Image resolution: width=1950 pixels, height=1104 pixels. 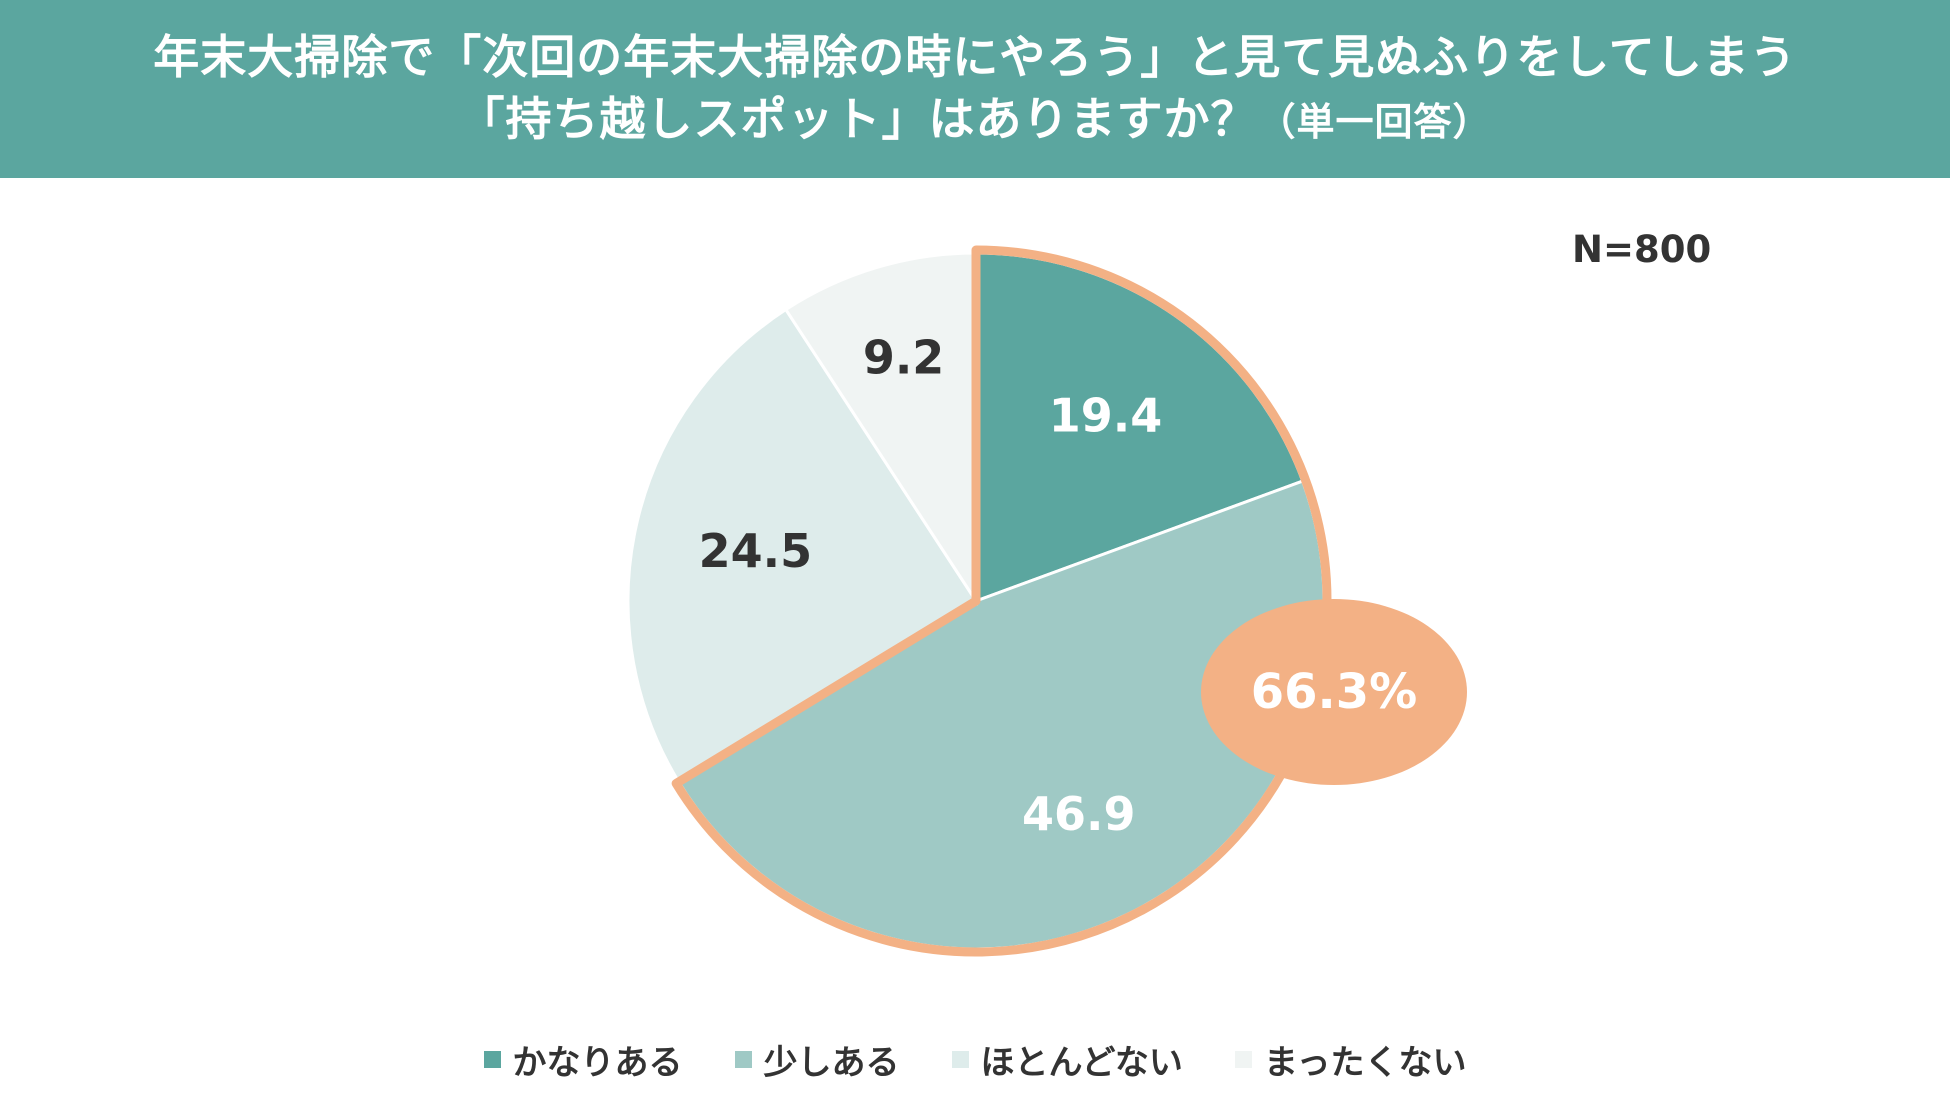 I want to click on legend-item-slice-1: かなりある, so click(x=583, y=1059).